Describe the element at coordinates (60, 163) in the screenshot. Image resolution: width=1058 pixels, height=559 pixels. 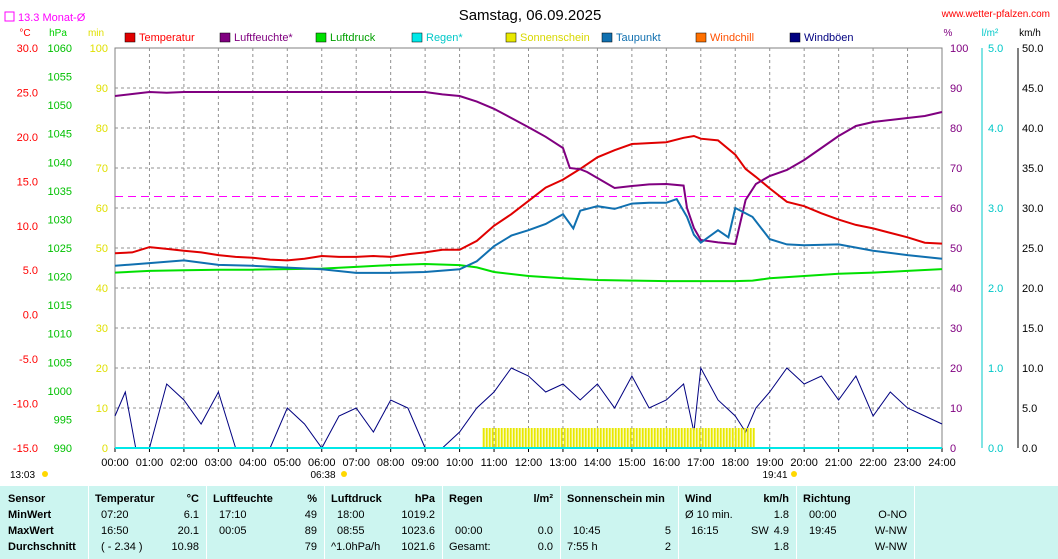
I see `pressure-tick-label: 1040` at that location.